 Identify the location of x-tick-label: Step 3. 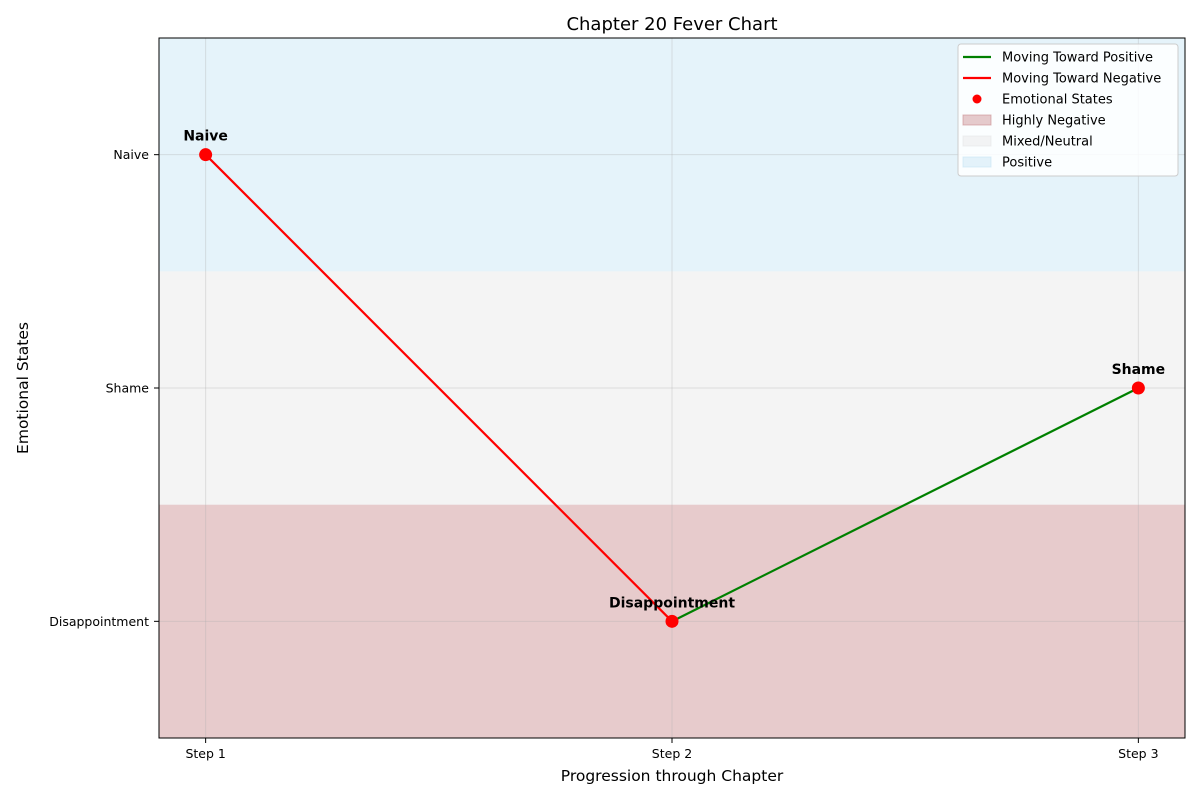
(1138, 753).